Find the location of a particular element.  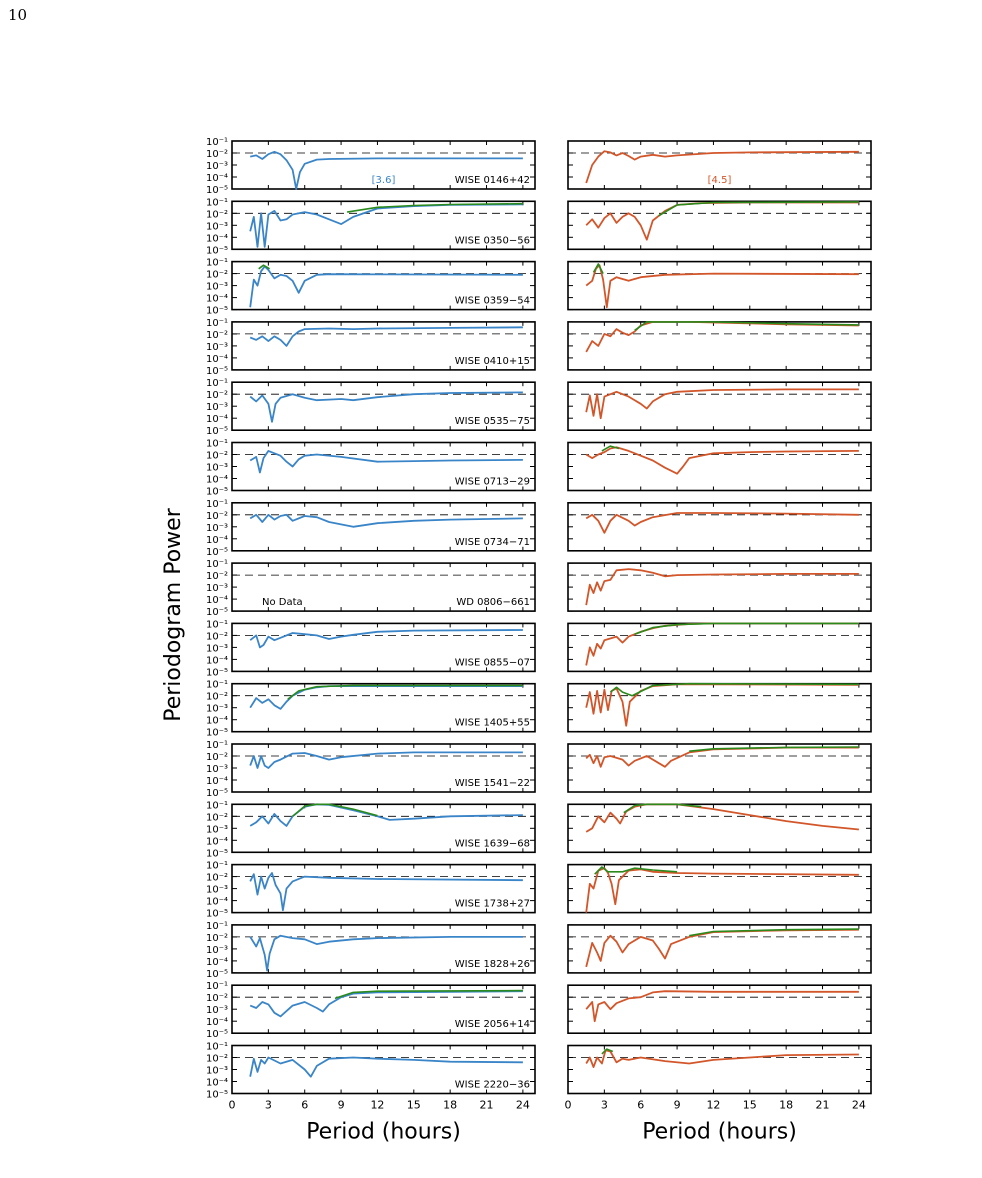

panel-ch1: 10⁻¹10⁻²10⁻³10⁻⁴10⁻⁵ WISE 1738+27 is located at coordinates (371, 890).